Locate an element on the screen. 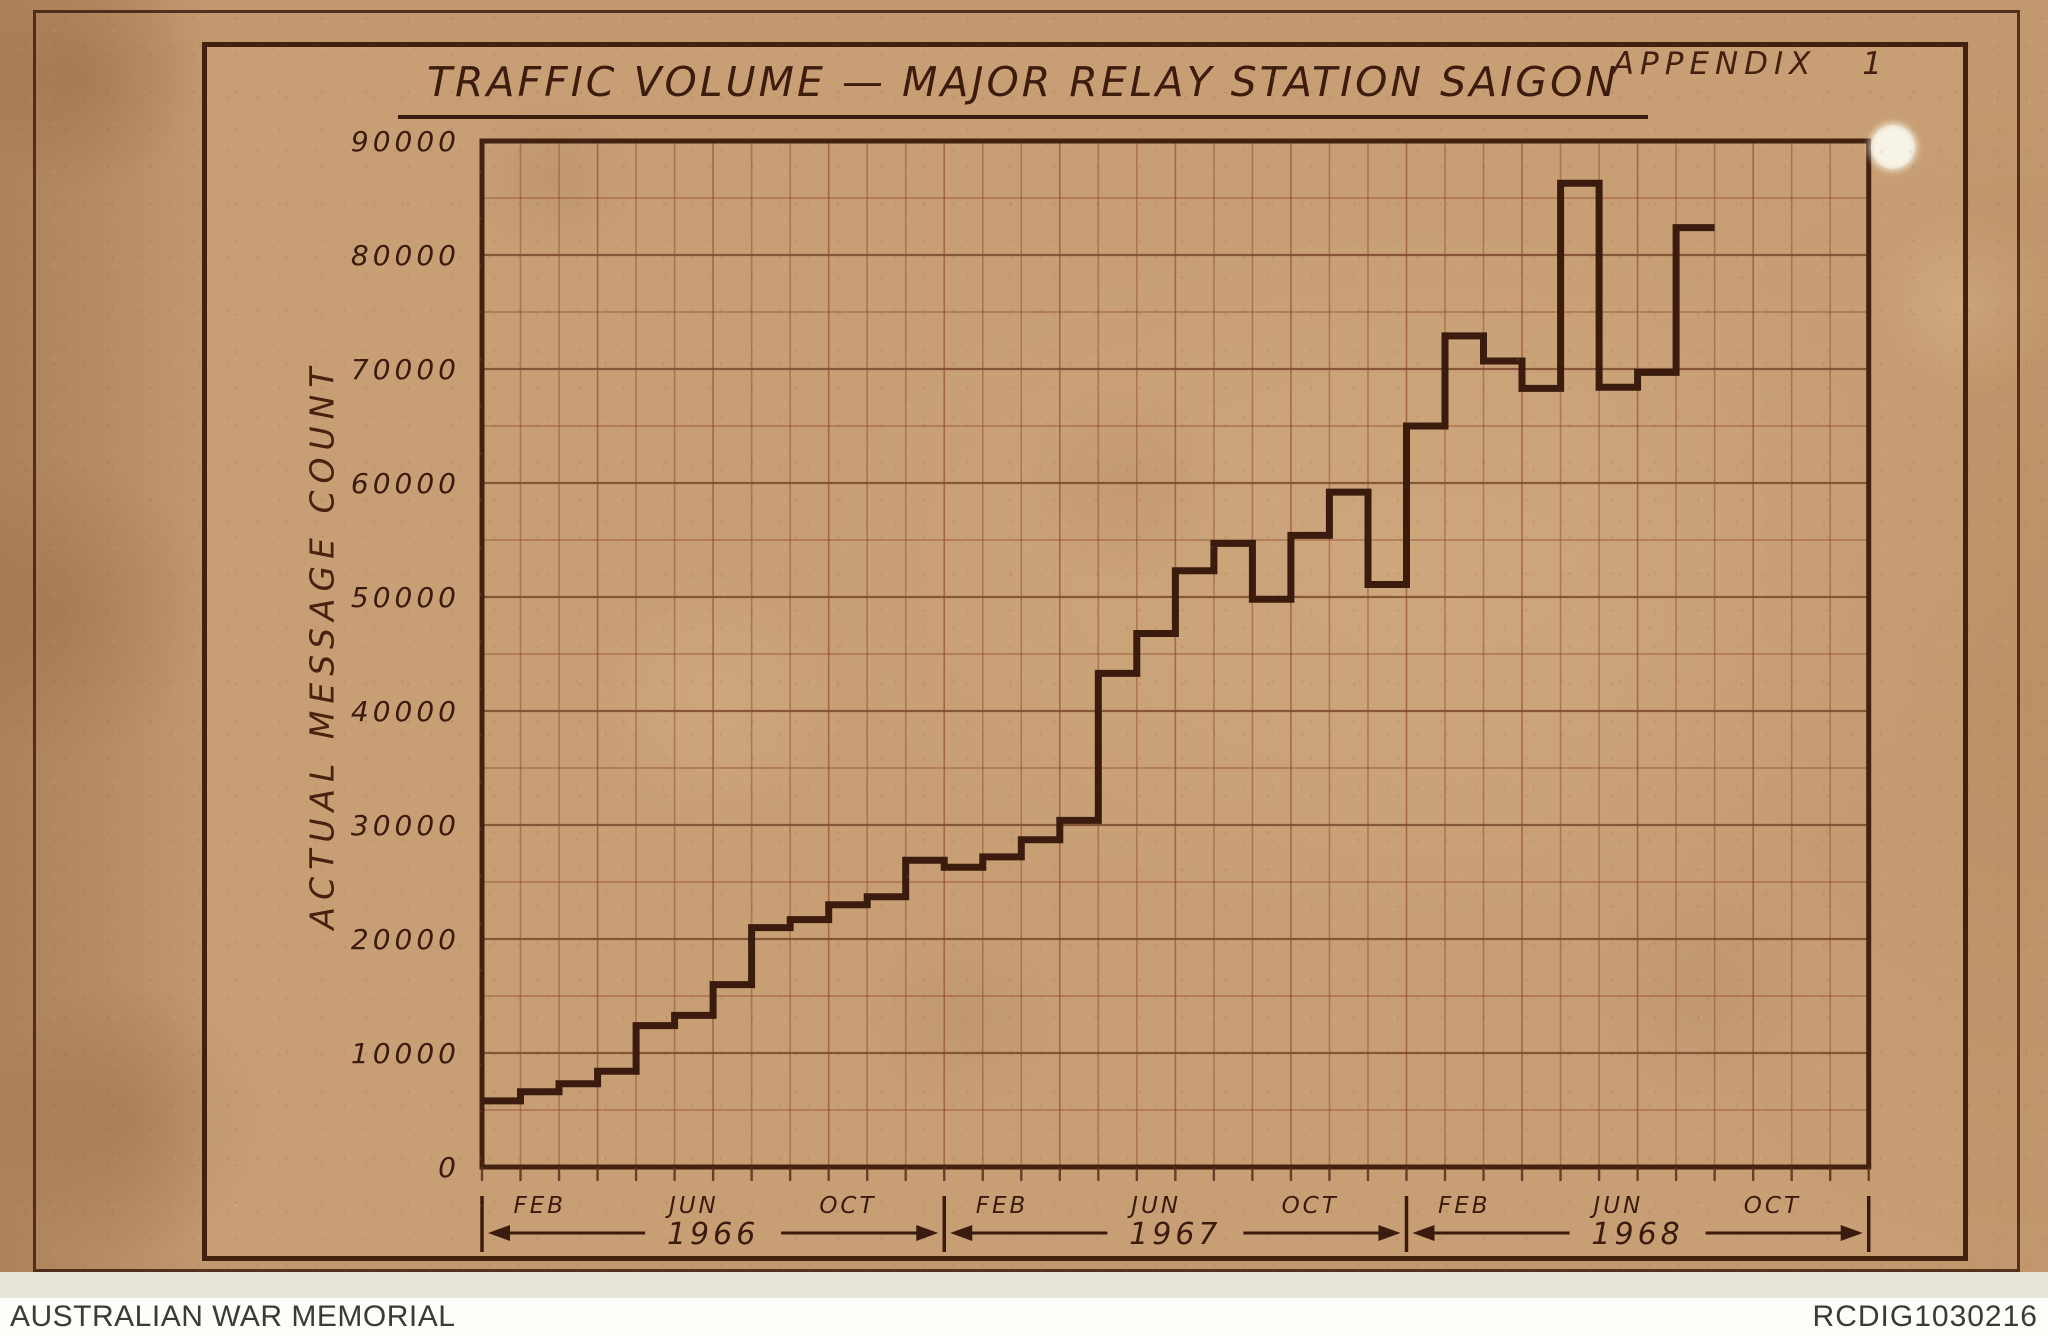 Image resolution: width=2048 pixels, height=1336 pixels. year-brackets: 1966 1967 1968 is located at coordinates (1175, 1224).